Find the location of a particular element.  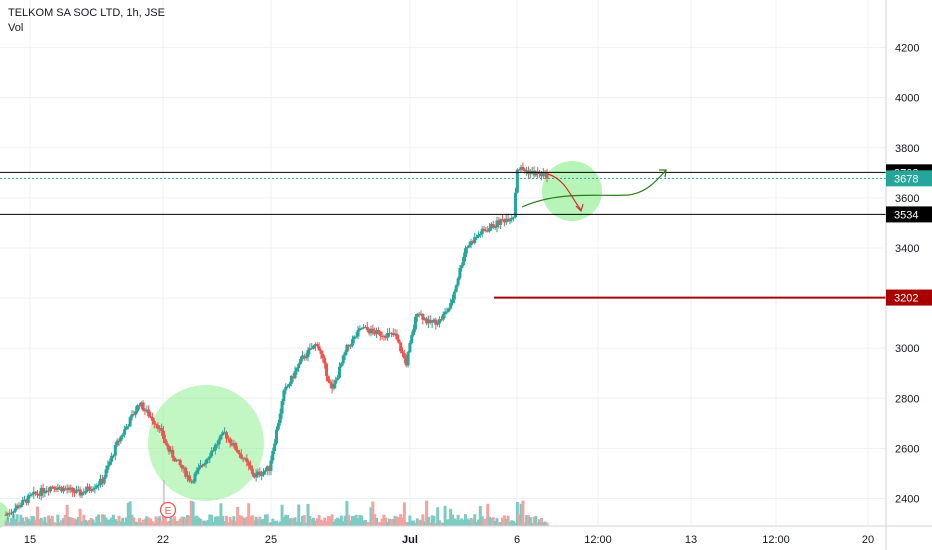

level-3202-badge is located at coordinates (909, 297).